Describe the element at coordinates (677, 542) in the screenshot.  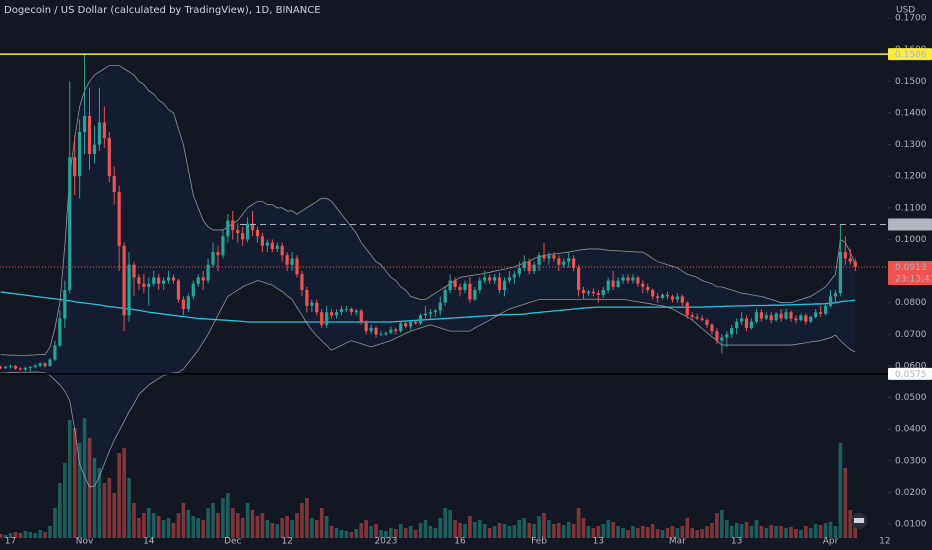
I see `x-tick-label: Mar` at that location.